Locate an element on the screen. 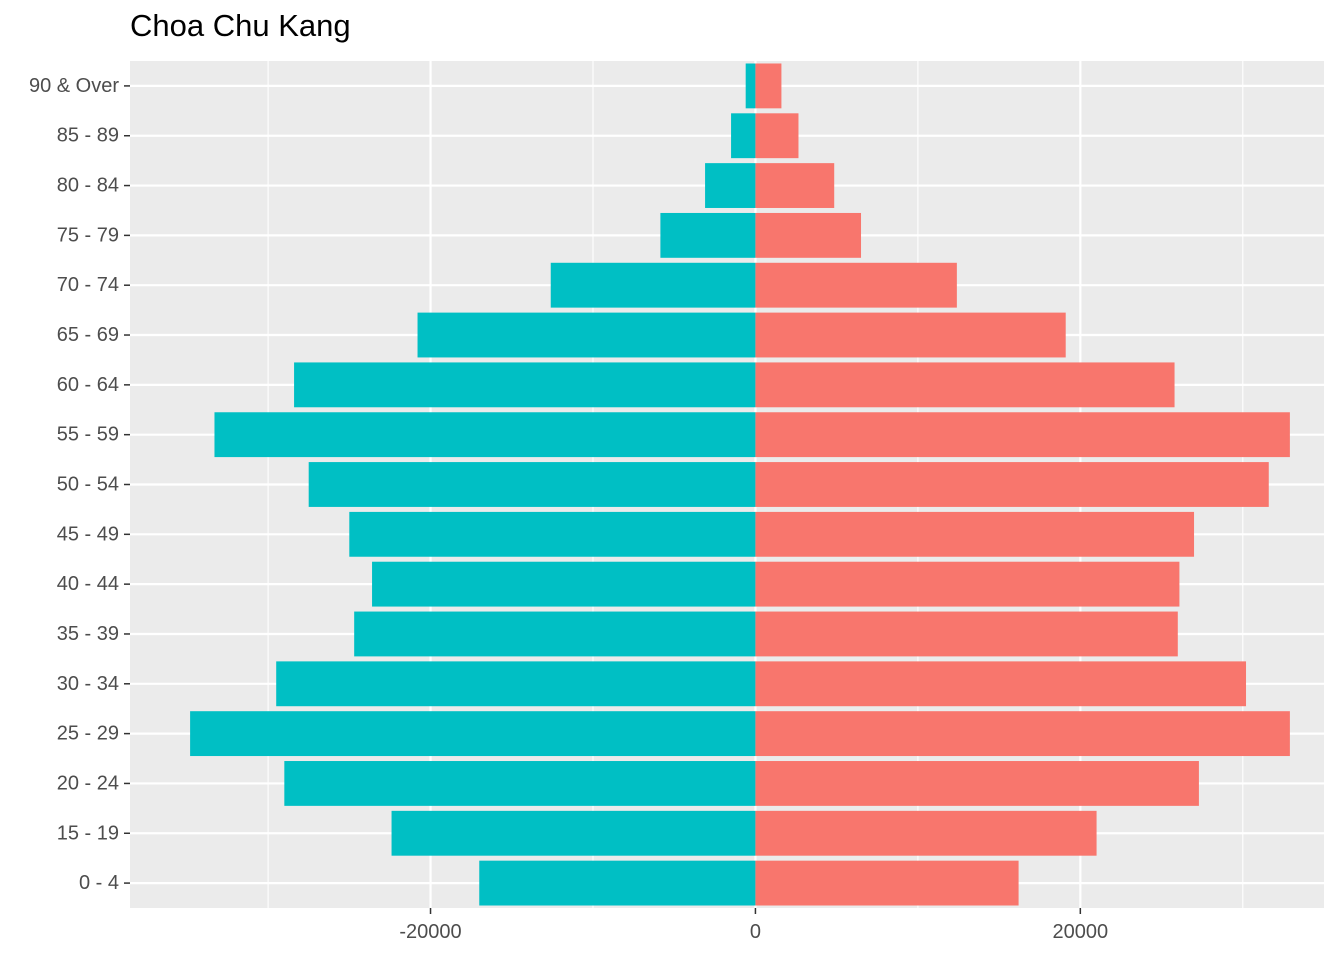 This screenshot has width=1344, height=960. y-tick-label: 50 - 54 is located at coordinates (88, 485).